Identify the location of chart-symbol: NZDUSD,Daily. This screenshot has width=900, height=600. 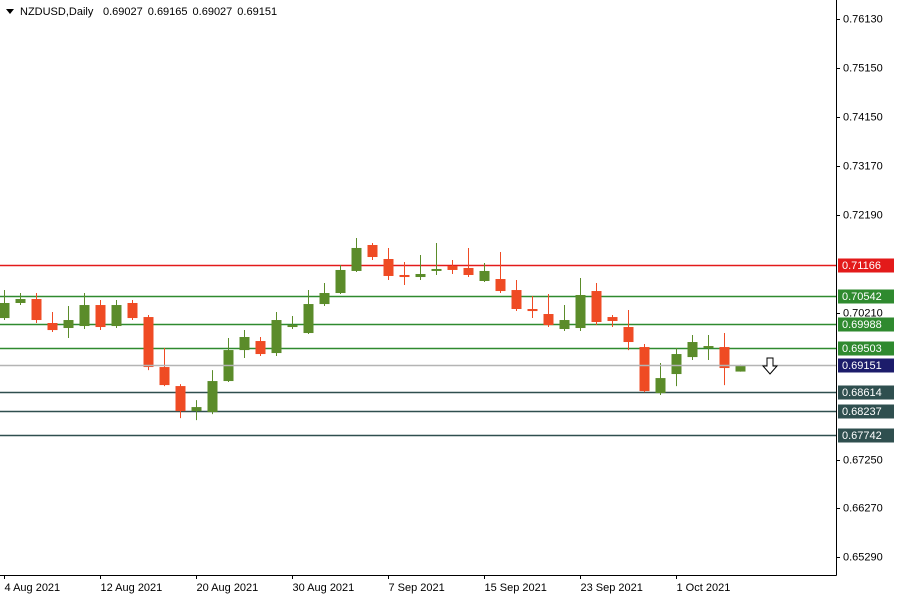
(57, 12).